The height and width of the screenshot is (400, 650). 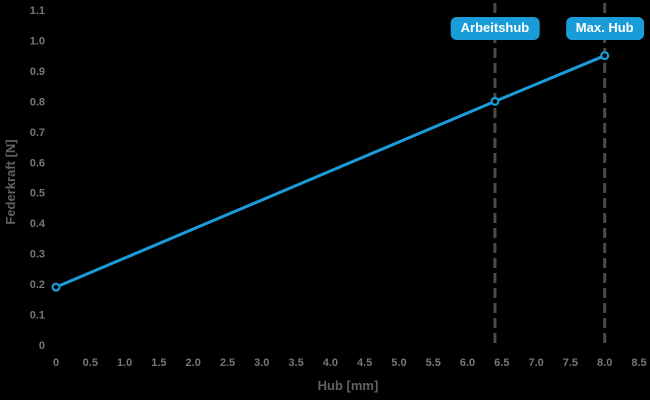 I want to click on y-tick-label: 0, so click(x=42, y=346).